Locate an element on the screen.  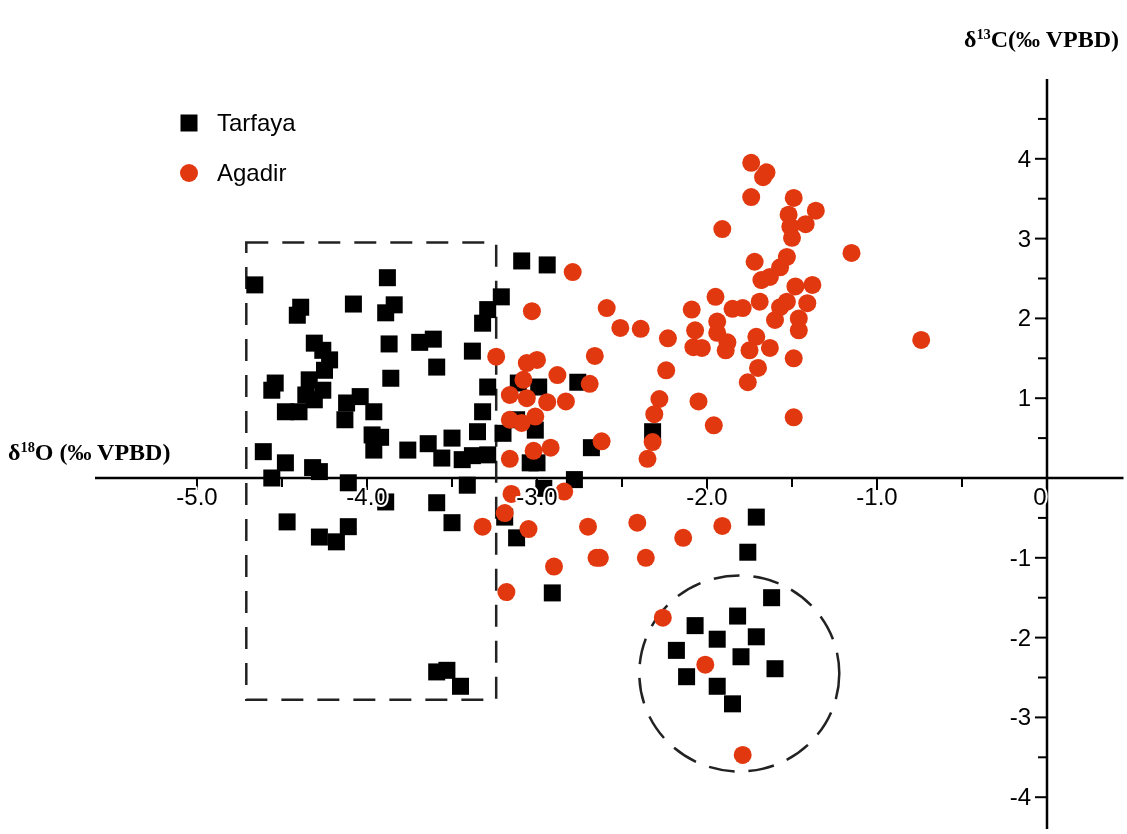
y-tick-label: 2 is located at coordinates (1024, 318).